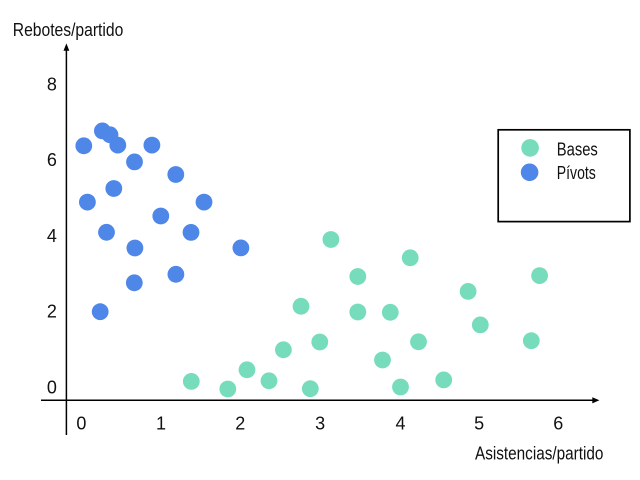 This screenshot has height=480, width=640. I want to click on svg-text: 8, so click(52, 85).